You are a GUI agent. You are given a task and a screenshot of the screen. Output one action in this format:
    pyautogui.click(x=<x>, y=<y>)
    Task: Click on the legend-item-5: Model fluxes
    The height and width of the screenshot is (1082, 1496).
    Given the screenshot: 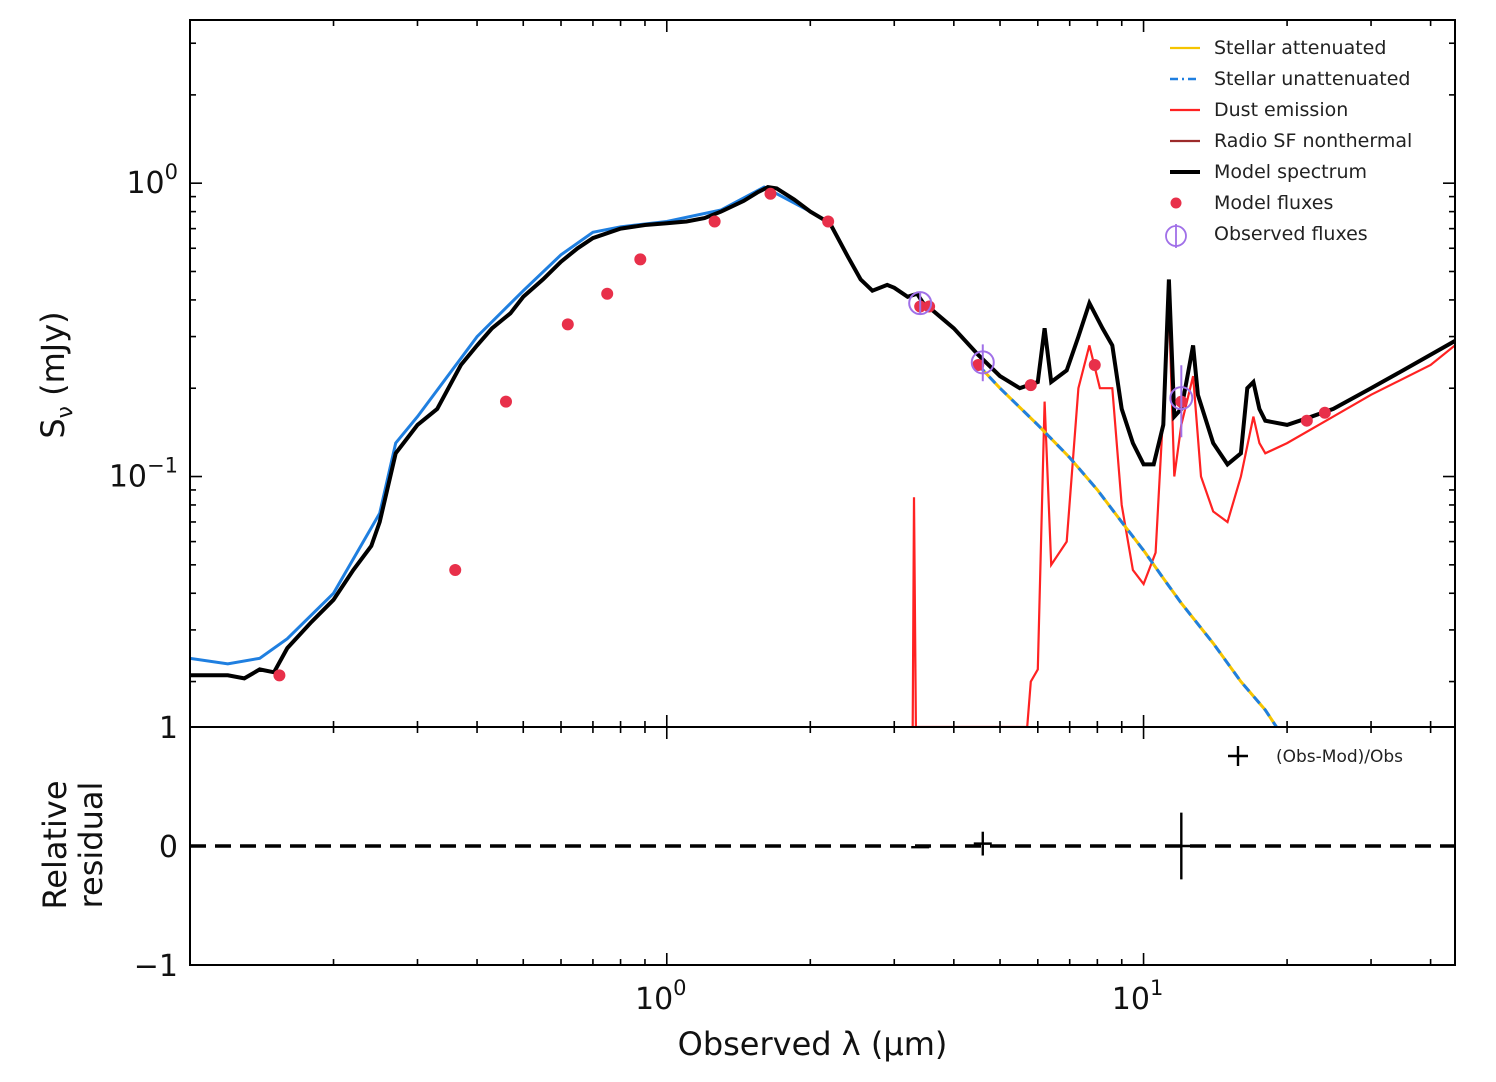 What is the action you would take?
    pyautogui.click(x=1251, y=203)
    